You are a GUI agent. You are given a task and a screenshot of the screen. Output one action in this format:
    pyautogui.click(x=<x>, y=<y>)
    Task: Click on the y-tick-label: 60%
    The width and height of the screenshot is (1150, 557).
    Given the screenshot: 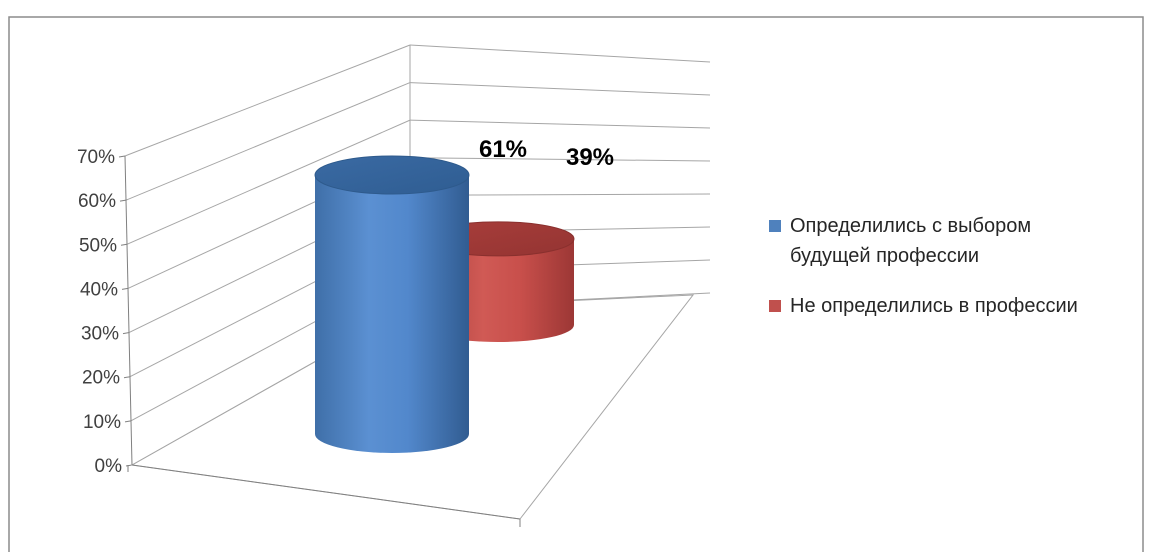 What is the action you would take?
    pyautogui.click(x=97, y=201)
    